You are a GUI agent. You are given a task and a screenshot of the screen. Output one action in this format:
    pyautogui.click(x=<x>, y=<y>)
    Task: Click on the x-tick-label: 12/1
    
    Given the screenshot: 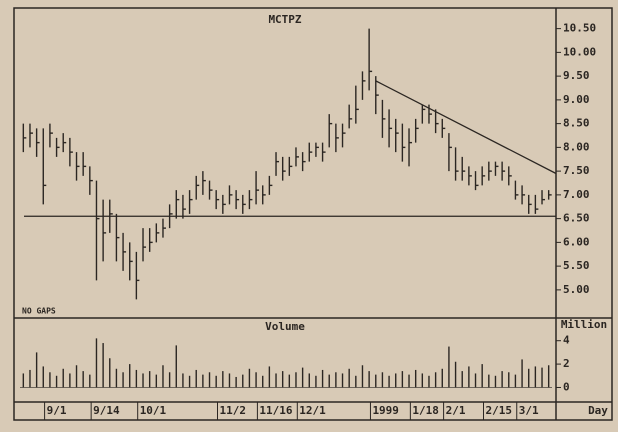 What is the action you would take?
    pyautogui.click(x=312, y=410)
    